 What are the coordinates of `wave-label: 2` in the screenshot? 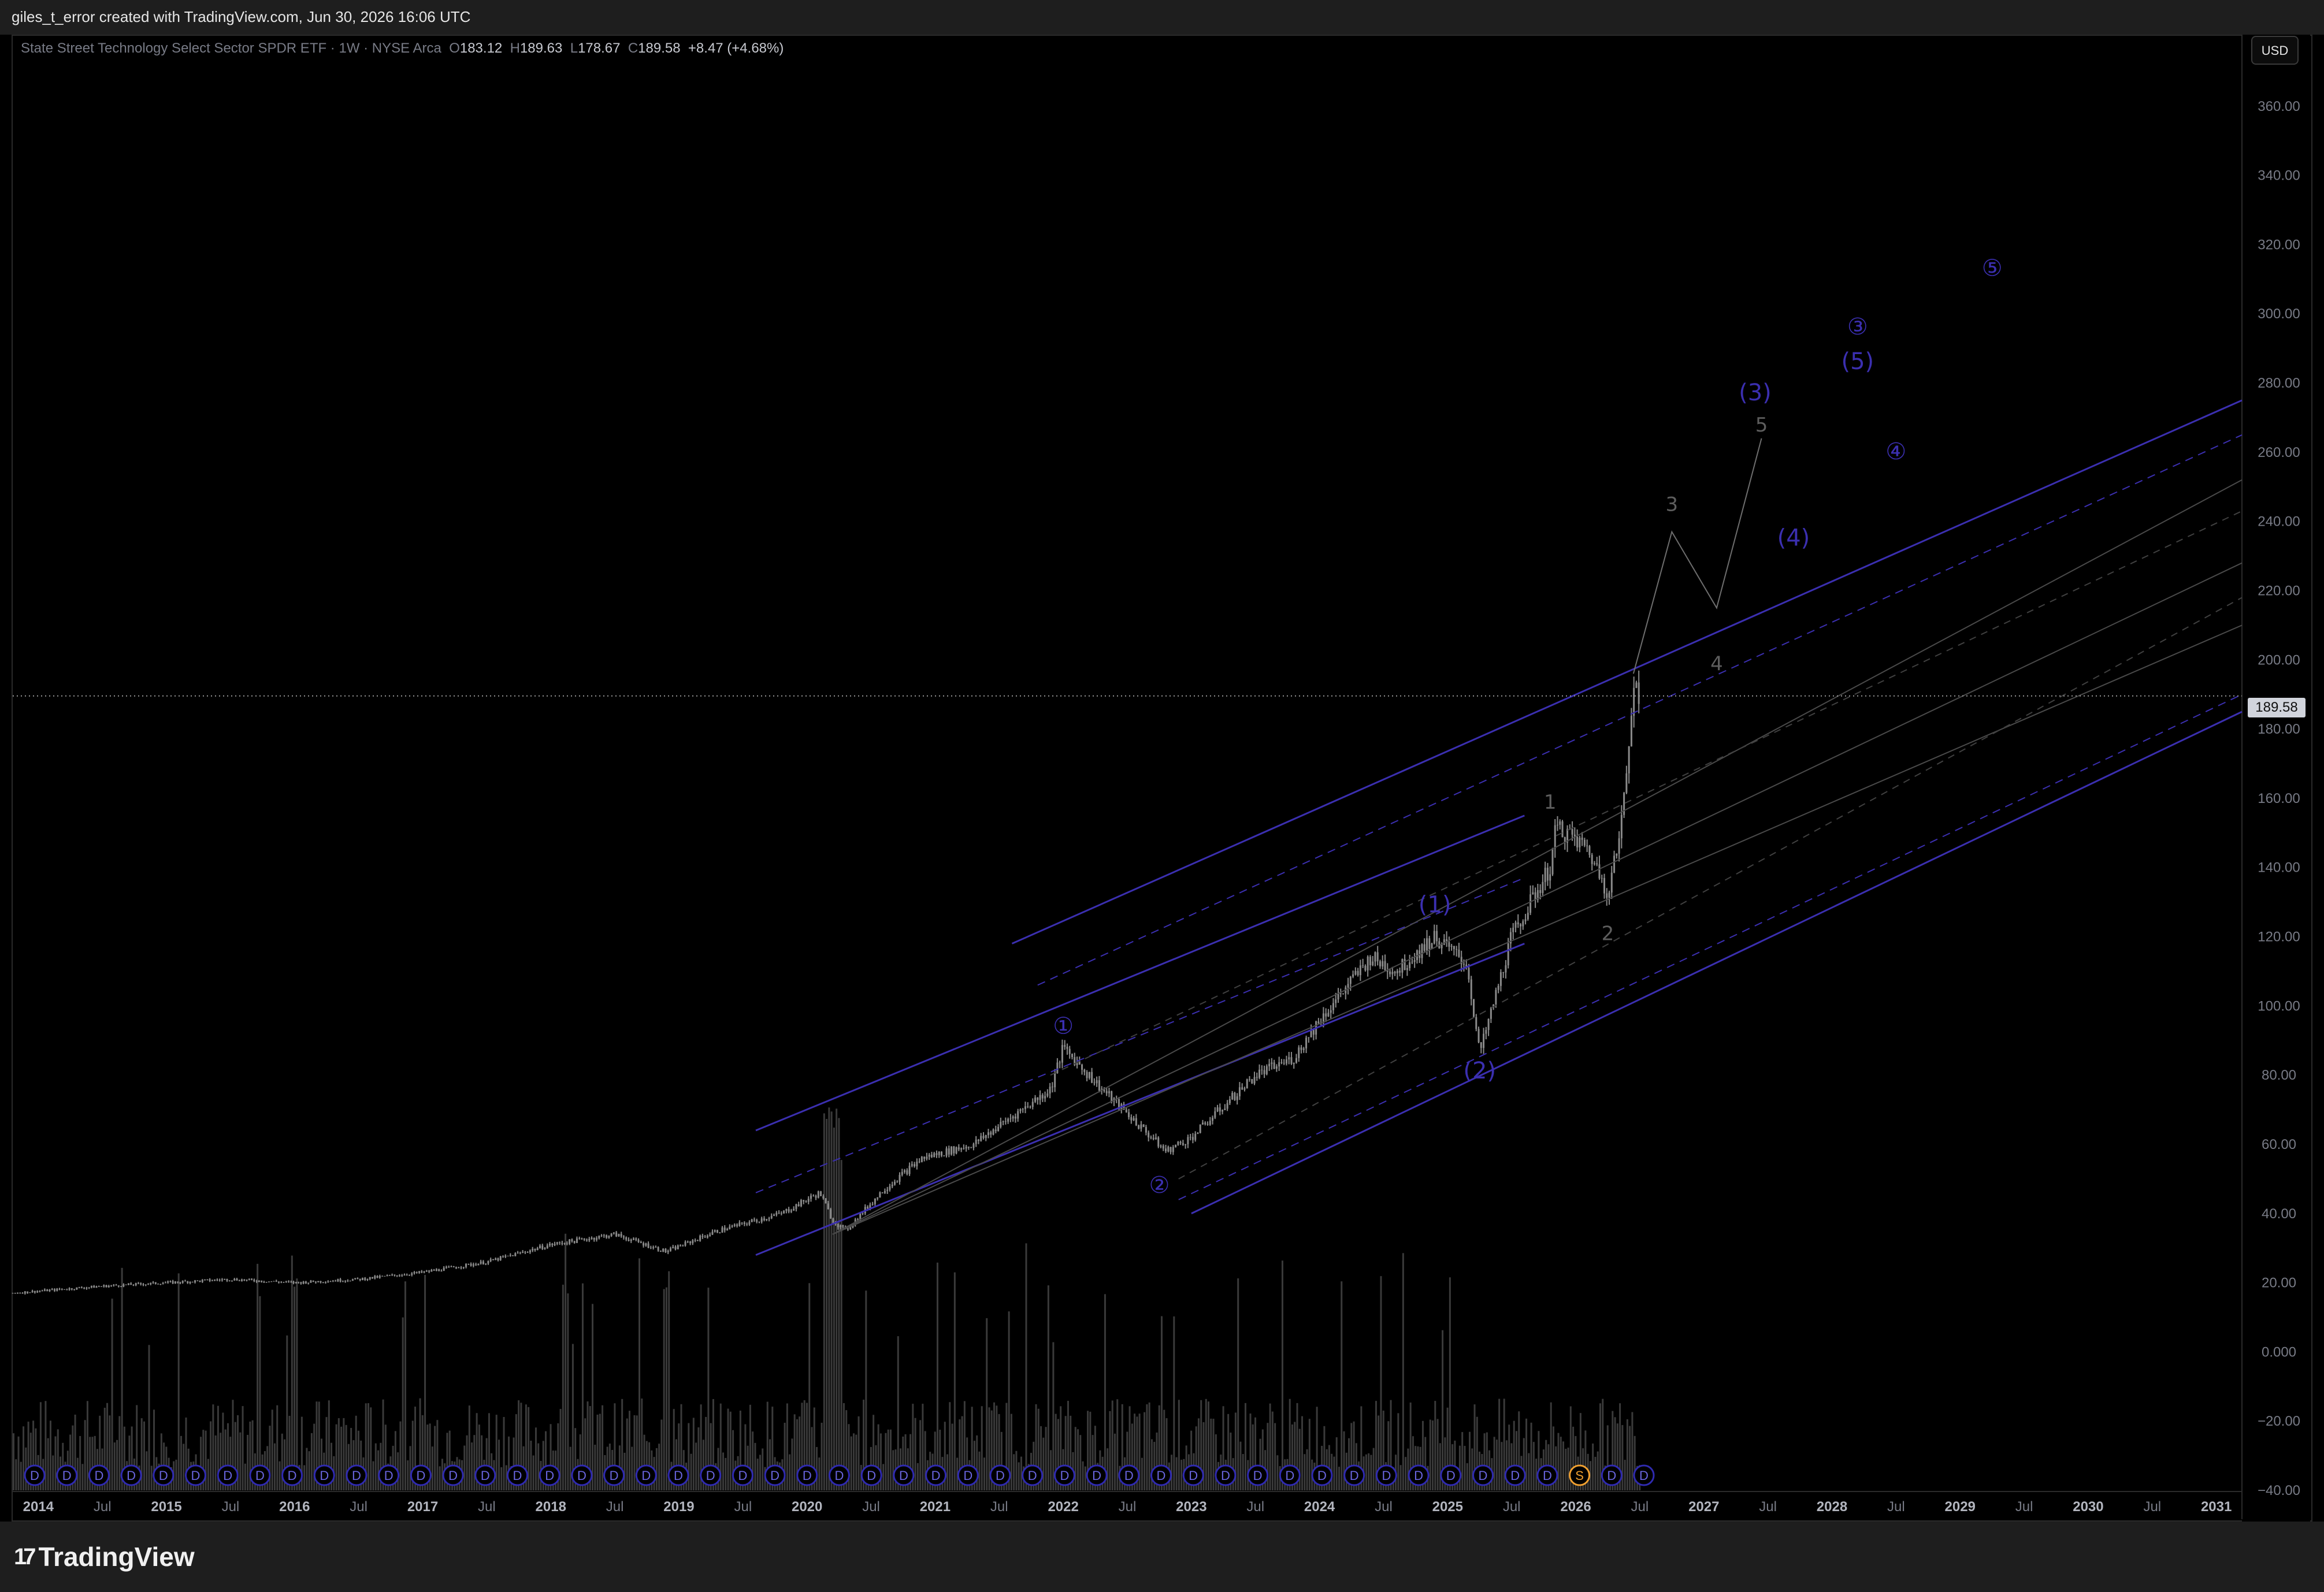 It's located at (1608, 934).